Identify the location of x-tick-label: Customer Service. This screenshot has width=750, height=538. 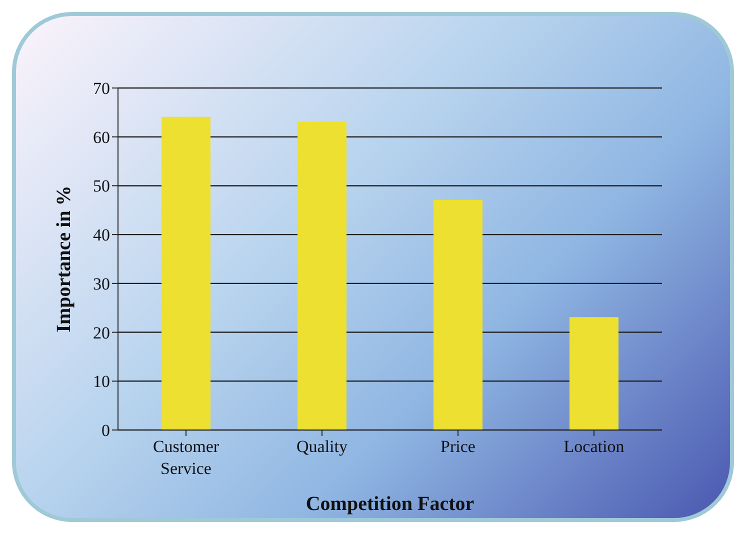
(186, 457).